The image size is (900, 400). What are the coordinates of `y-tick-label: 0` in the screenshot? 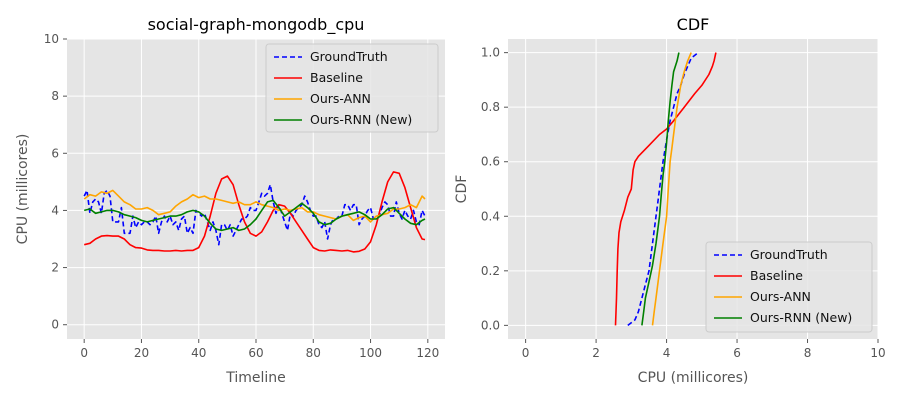 It's located at (55, 325).